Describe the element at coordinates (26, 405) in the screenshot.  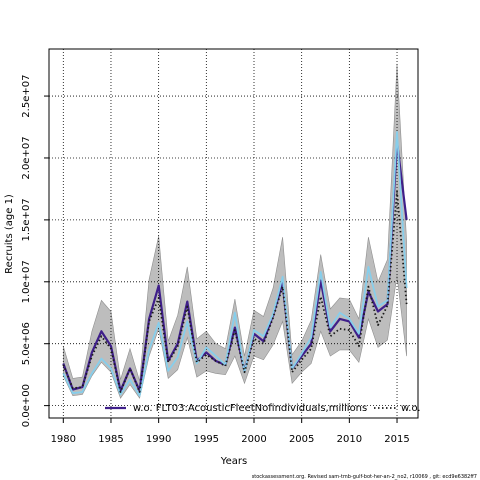
I see `y-tick-label-0: 0.0e+00` at that location.